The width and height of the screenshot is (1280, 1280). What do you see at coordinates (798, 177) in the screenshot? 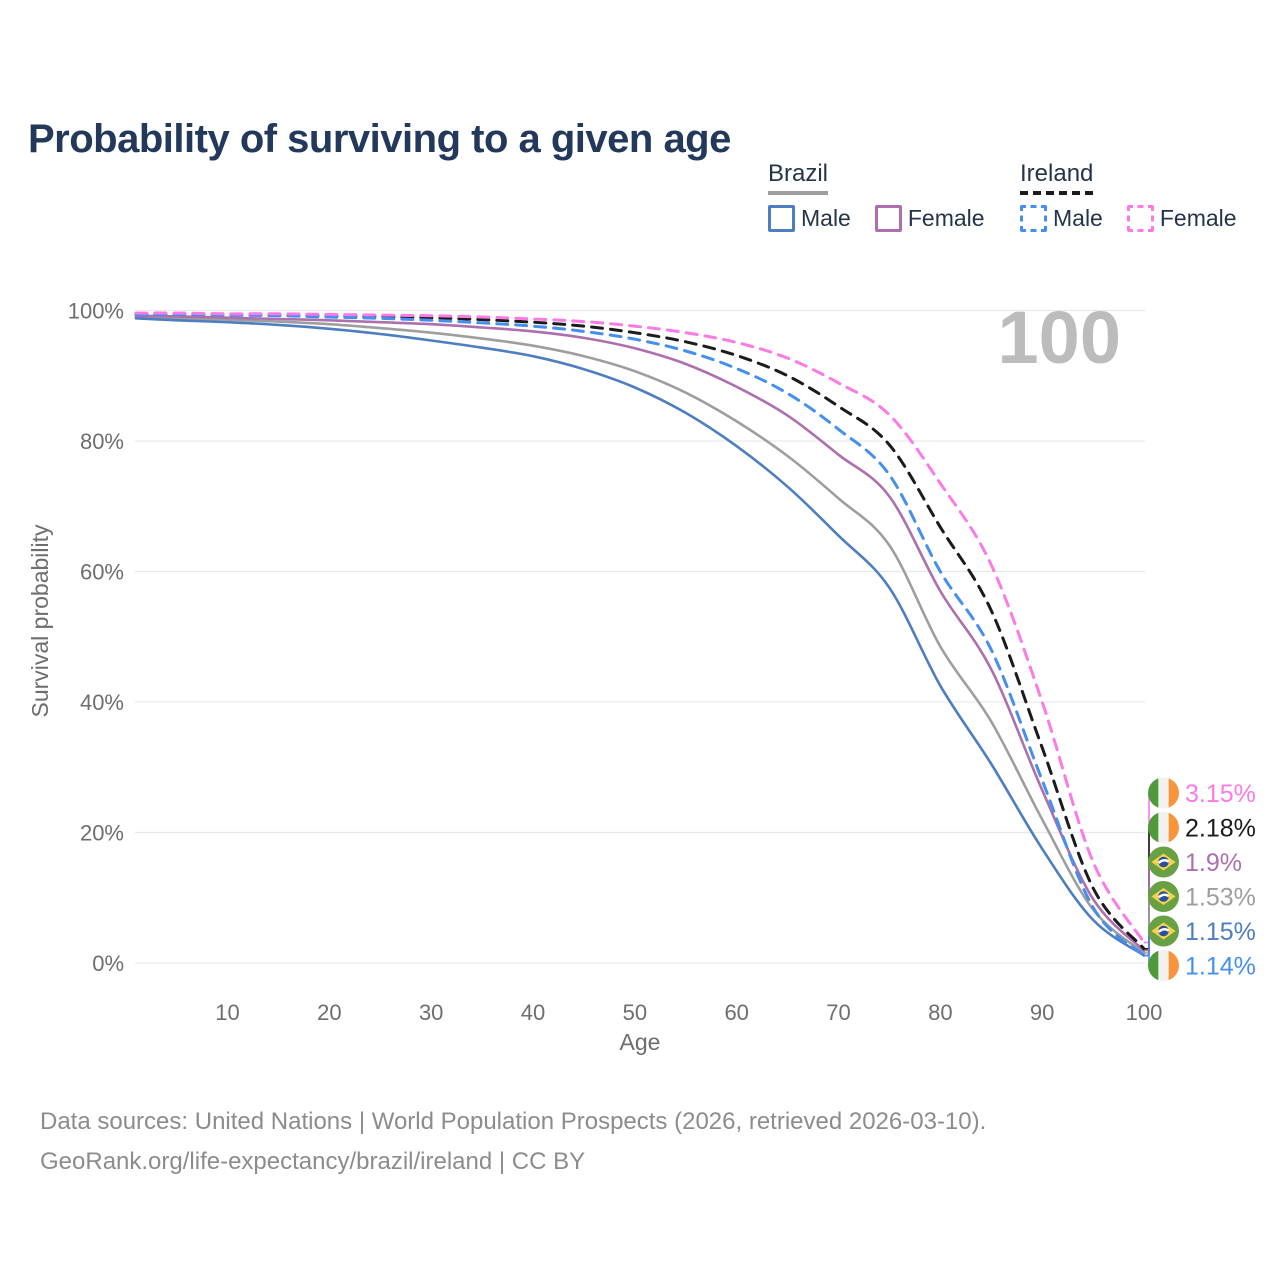
I see `legend-country-brazil: Brazil` at bounding box center [798, 177].